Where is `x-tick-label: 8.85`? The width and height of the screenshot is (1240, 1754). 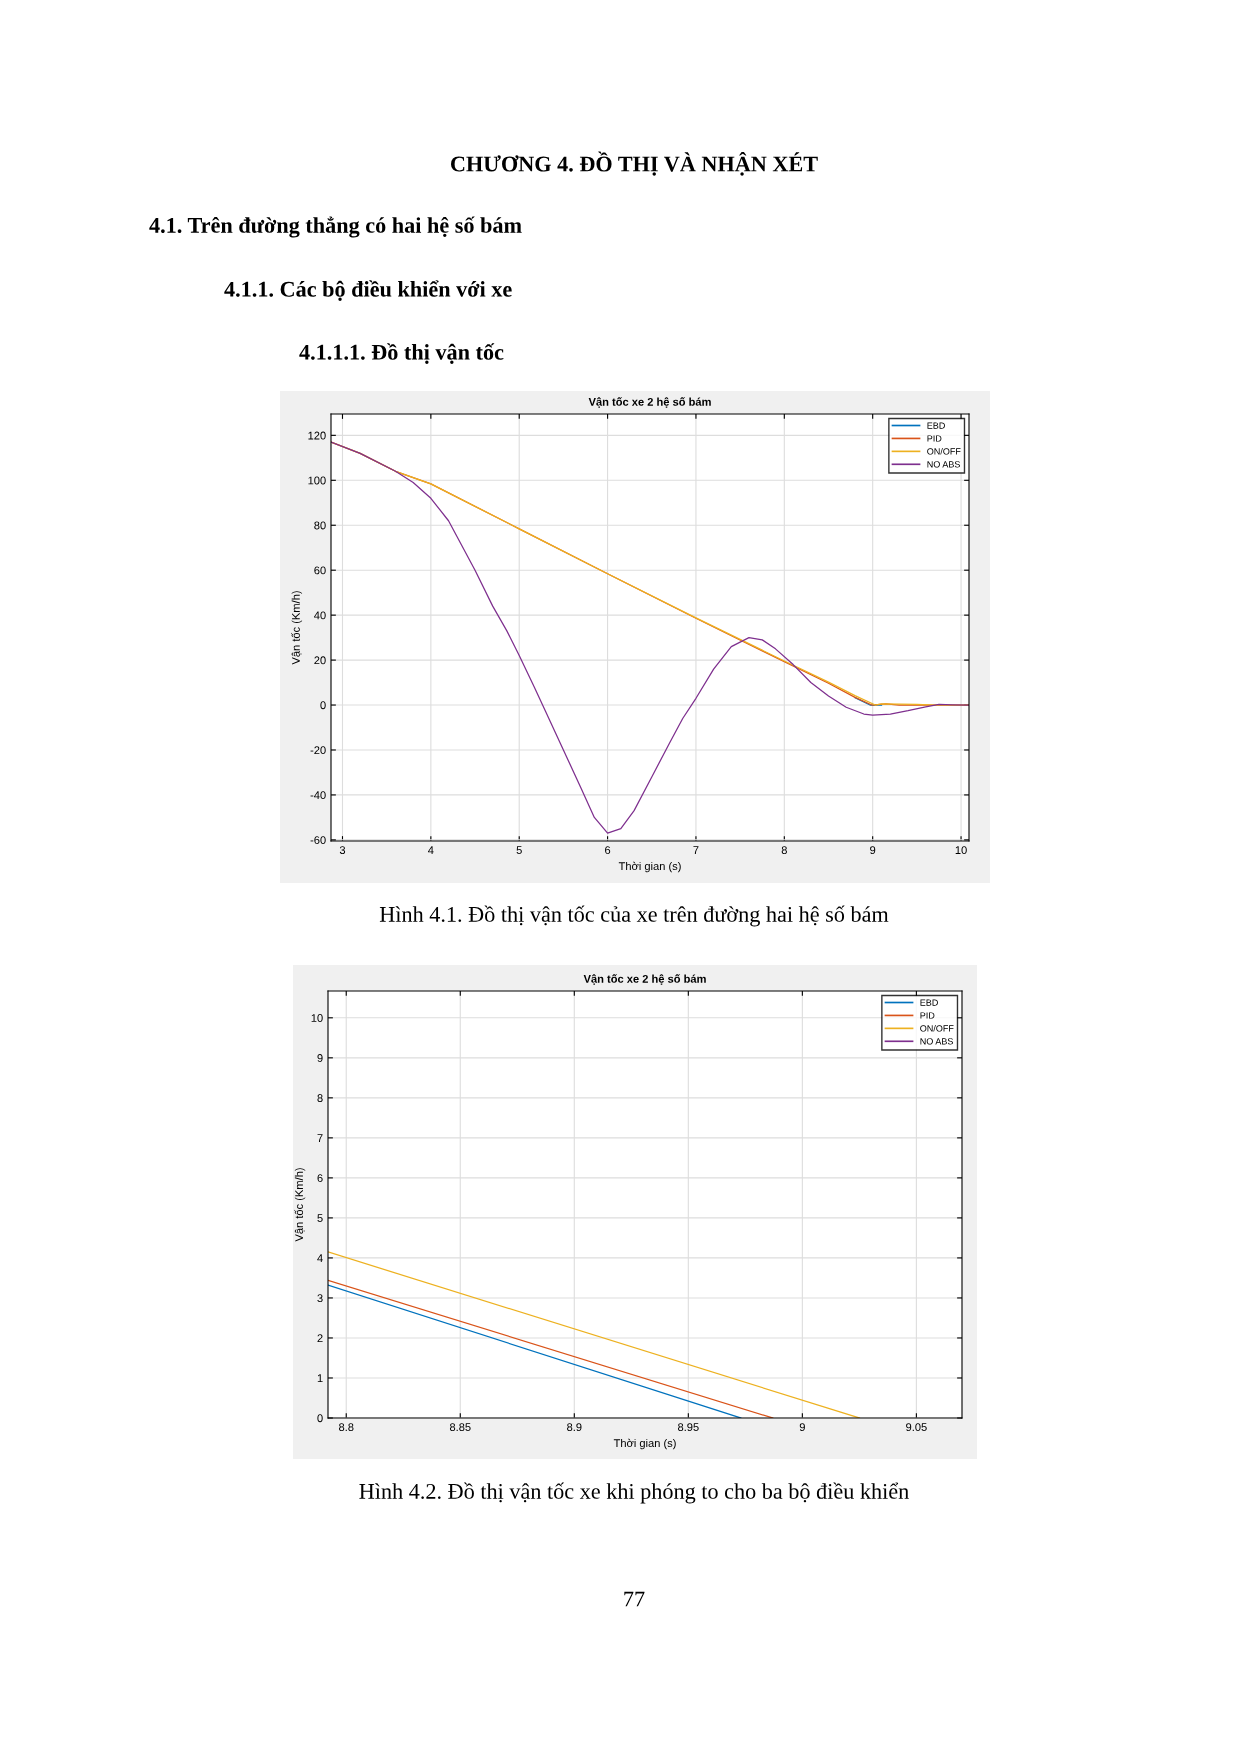 x-tick-label: 8.85 is located at coordinates (460, 1427).